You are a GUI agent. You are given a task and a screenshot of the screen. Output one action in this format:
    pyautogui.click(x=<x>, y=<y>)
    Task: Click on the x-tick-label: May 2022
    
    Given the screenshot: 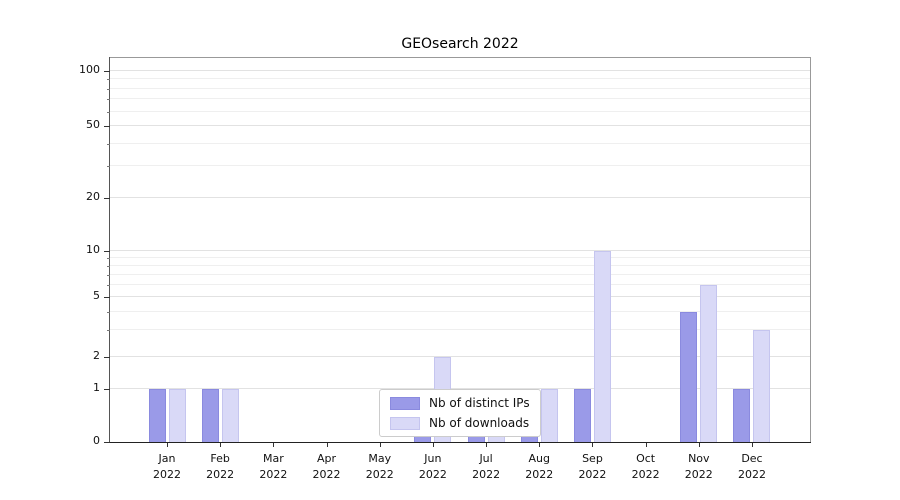 What is the action you would take?
    pyautogui.click(x=379, y=466)
    